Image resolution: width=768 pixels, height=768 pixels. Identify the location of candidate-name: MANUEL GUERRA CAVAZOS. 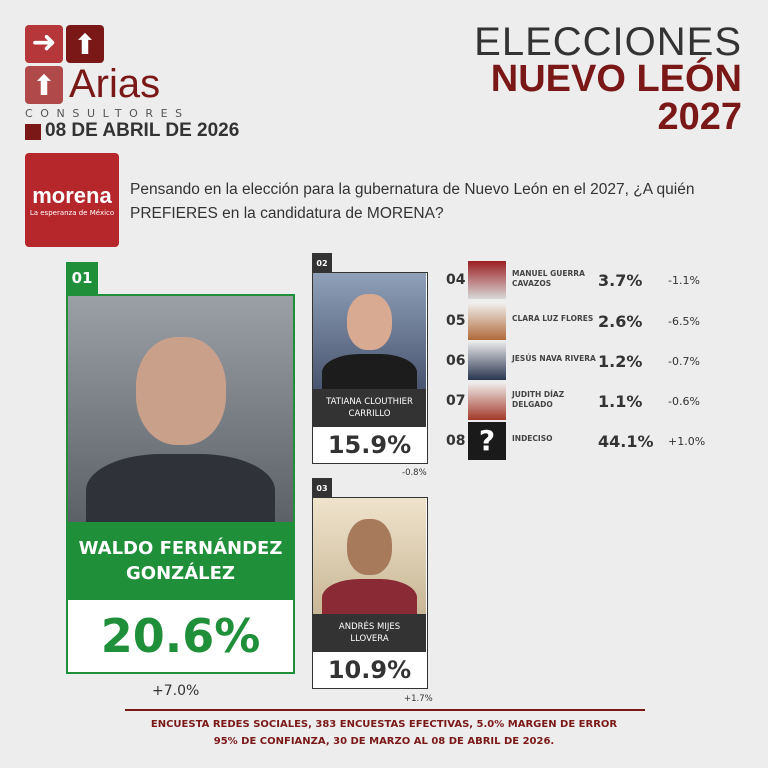
(548, 278).